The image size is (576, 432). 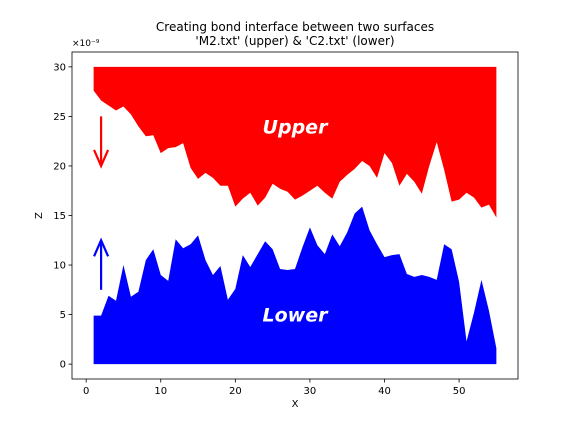 I want to click on up-arrow-icon, so click(x=101, y=263).